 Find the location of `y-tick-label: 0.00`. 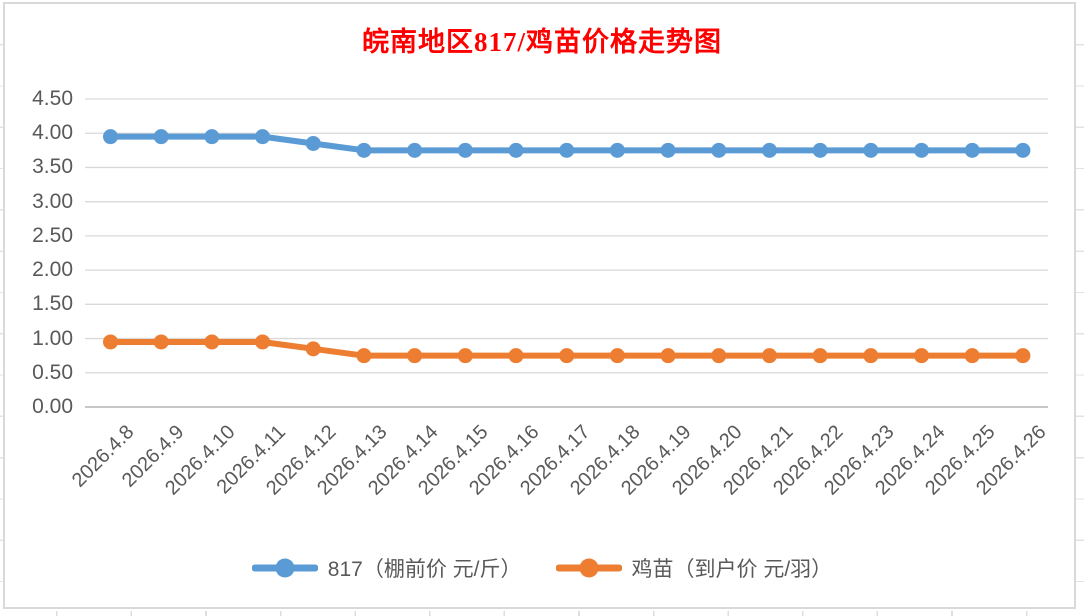

y-tick-label: 0.00 is located at coordinates (52, 406).